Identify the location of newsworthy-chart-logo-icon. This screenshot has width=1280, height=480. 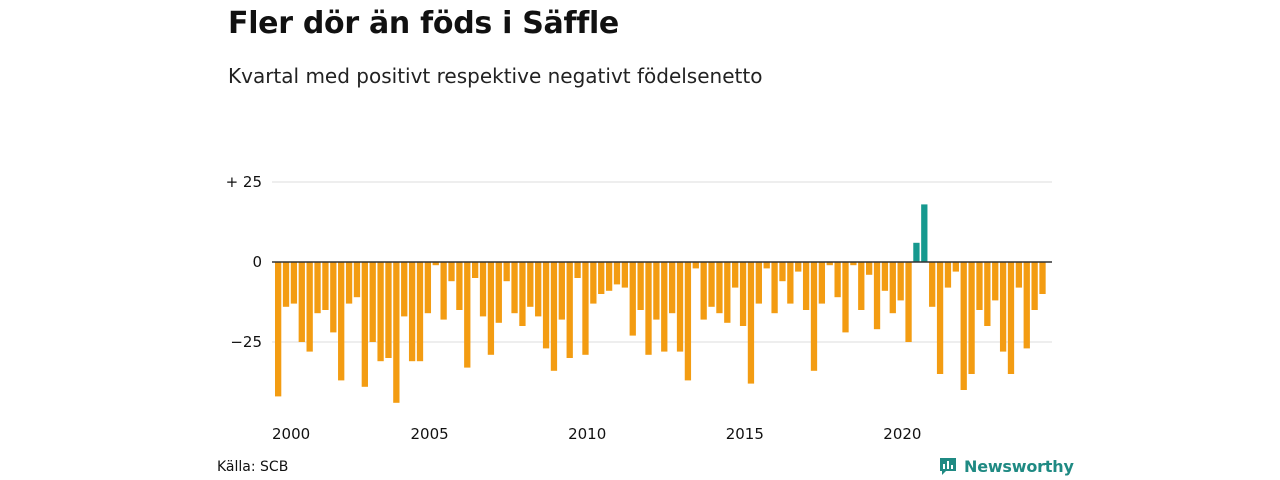
(948, 466).